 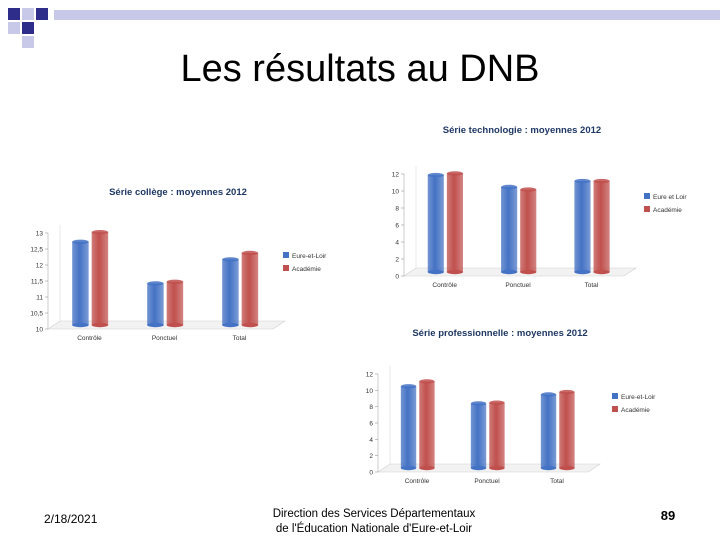 I want to click on footer-date: 2/18/2021, so click(x=71, y=519).